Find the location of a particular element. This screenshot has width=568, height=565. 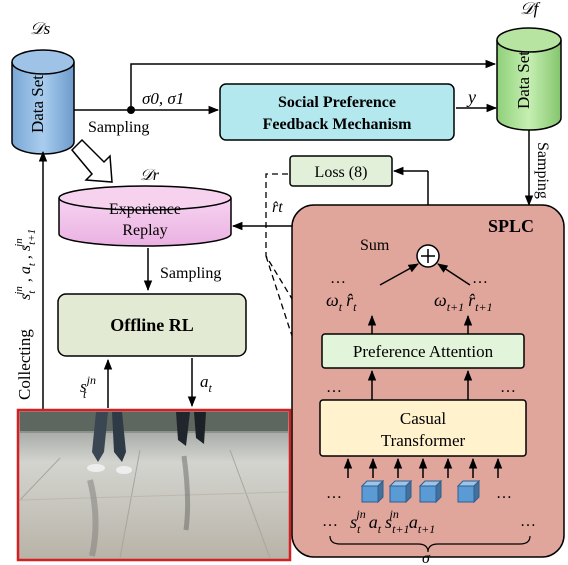

preference-attention-box is located at coordinates (423, 351).